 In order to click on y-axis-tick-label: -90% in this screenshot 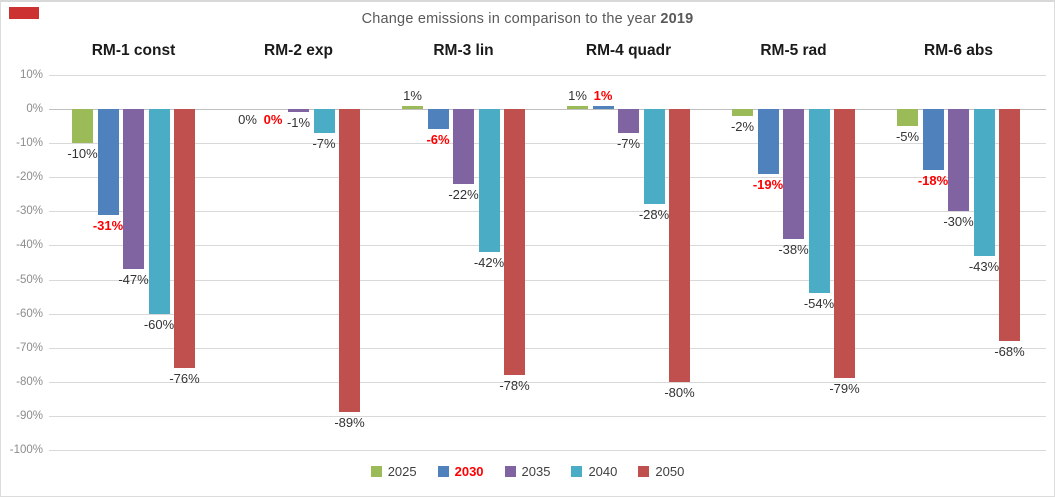, I will do `click(29, 415)`.